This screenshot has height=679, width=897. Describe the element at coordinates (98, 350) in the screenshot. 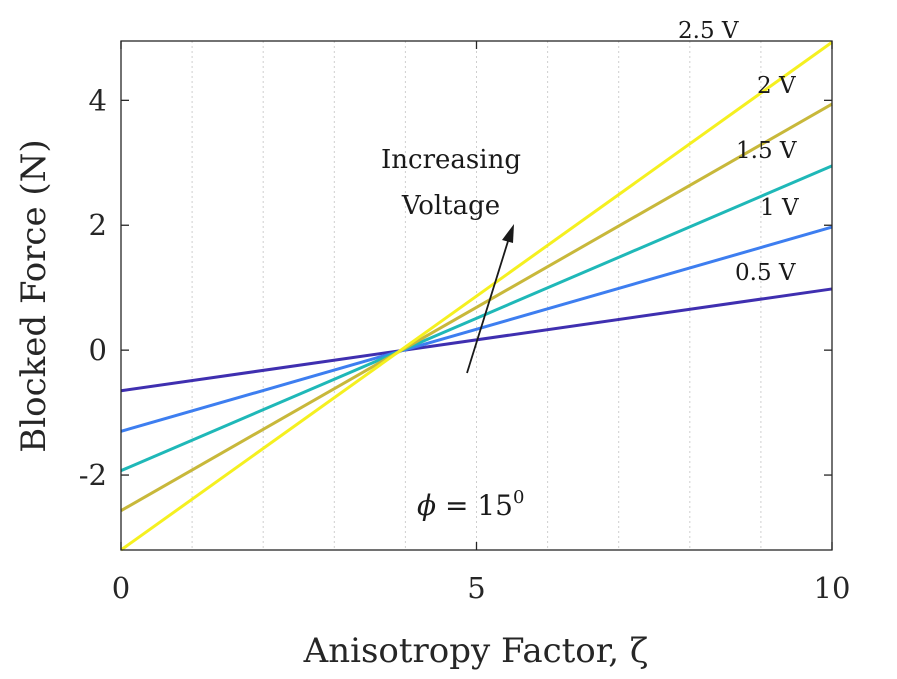

I see `y-tick-label-0: 0` at that location.